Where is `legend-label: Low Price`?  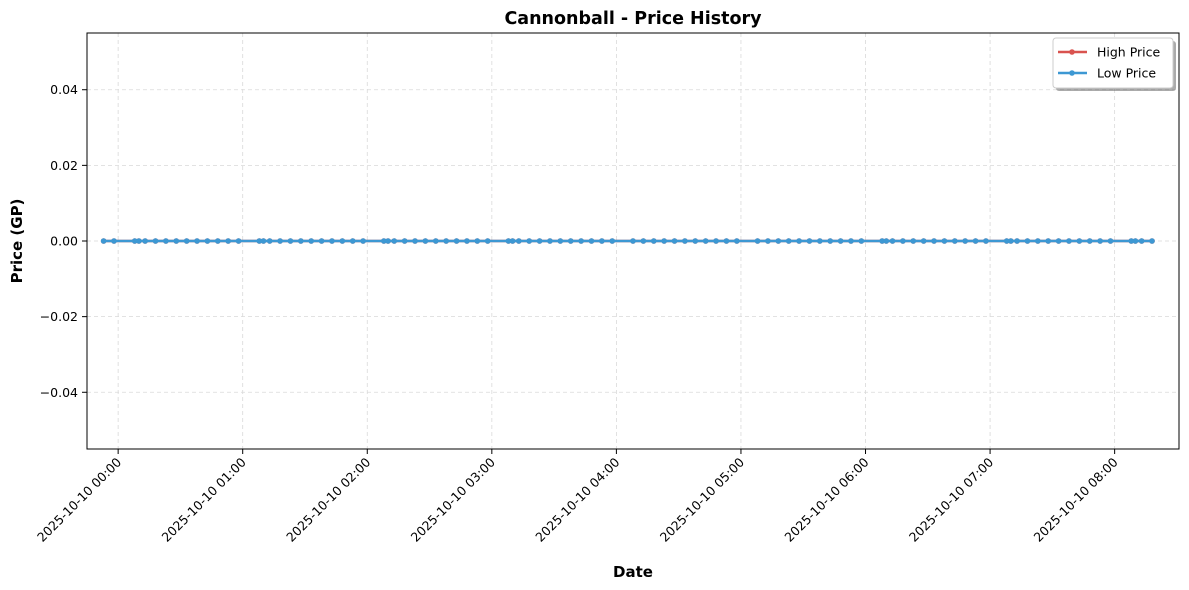 legend-label: Low Price is located at coordinates (1126, 73).